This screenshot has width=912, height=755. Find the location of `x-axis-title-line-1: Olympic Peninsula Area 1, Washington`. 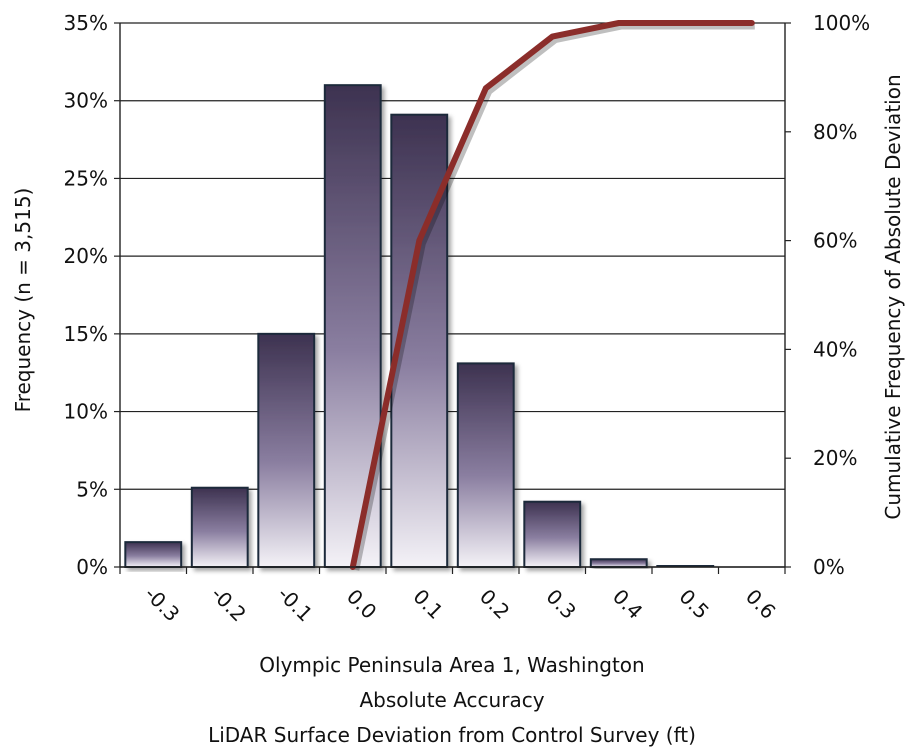

x-axis-title-line-1: Olympic Peninsula Area 1, Washington is located at coordinates (451, 665).